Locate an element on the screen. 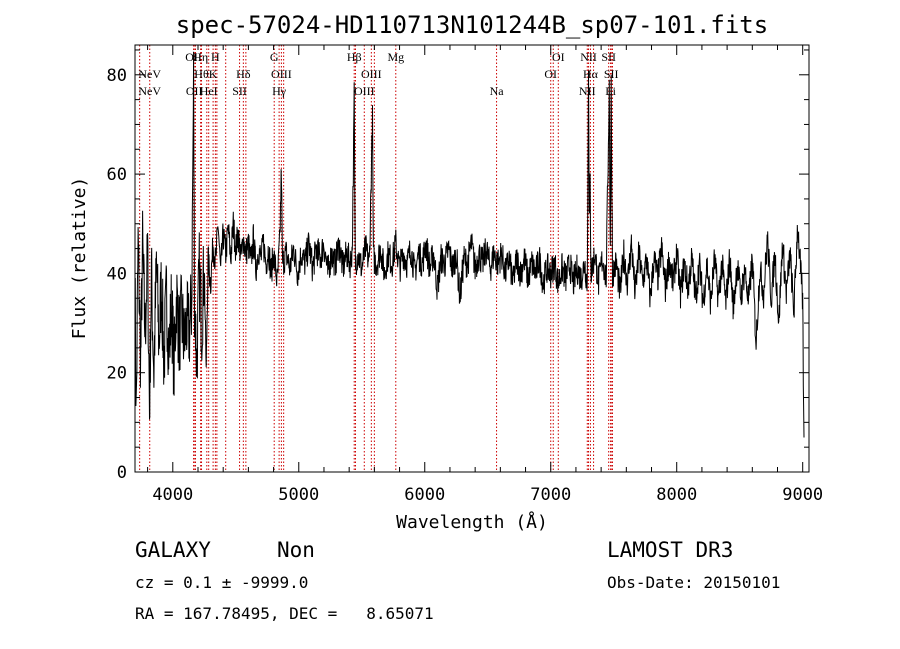 The width and height of the screenshot is (900, 649). emission-line-label: Hγ is located at coordinates (279, 91).